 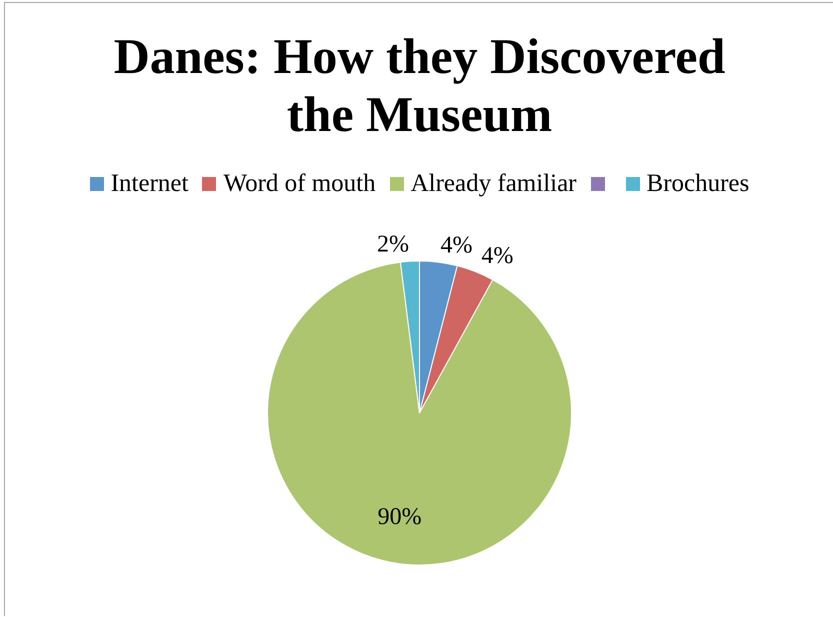 I want to click on chart-title: Danes: How they Discovered the Museum, so click(x=419, y=85).